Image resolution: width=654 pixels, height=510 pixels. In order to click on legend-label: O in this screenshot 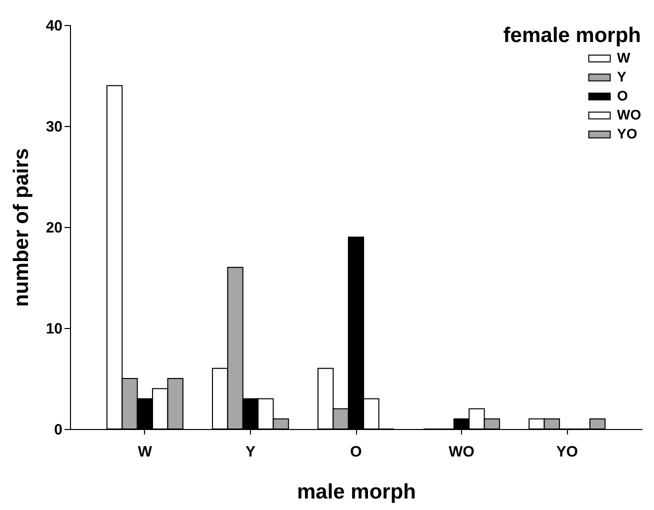, I will do `click(622, 96)`.